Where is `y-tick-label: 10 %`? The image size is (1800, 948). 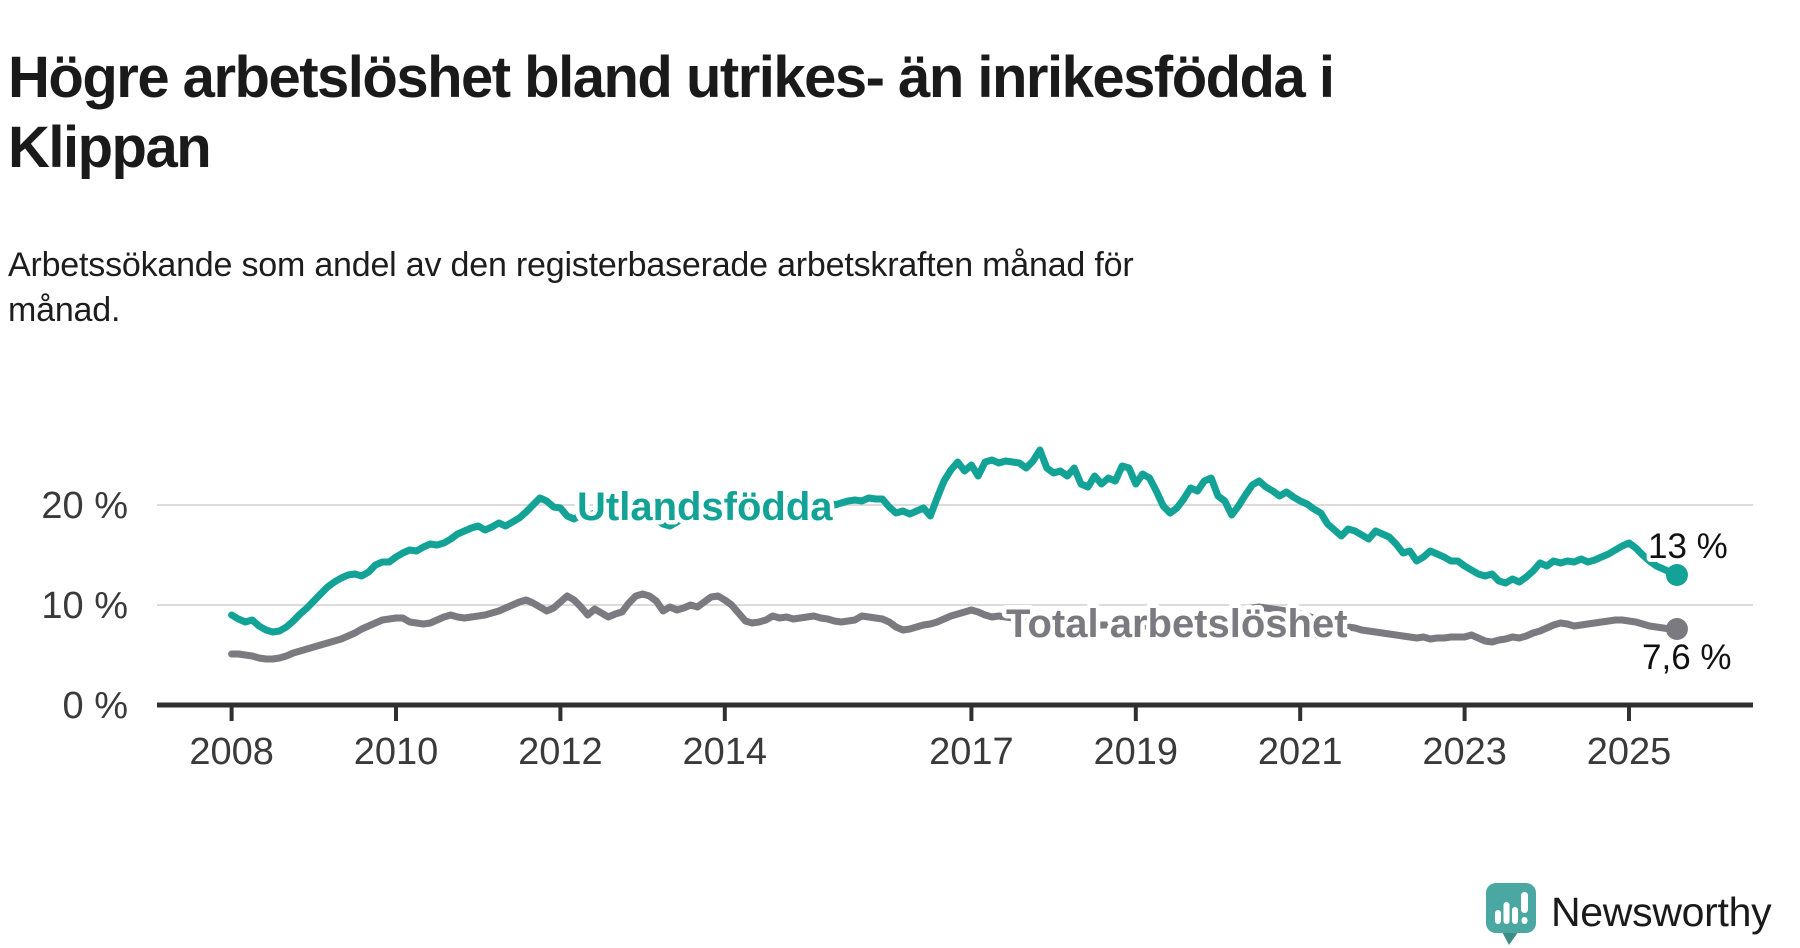 y-tick-label: 10 % is located at coordinates (84, 606).